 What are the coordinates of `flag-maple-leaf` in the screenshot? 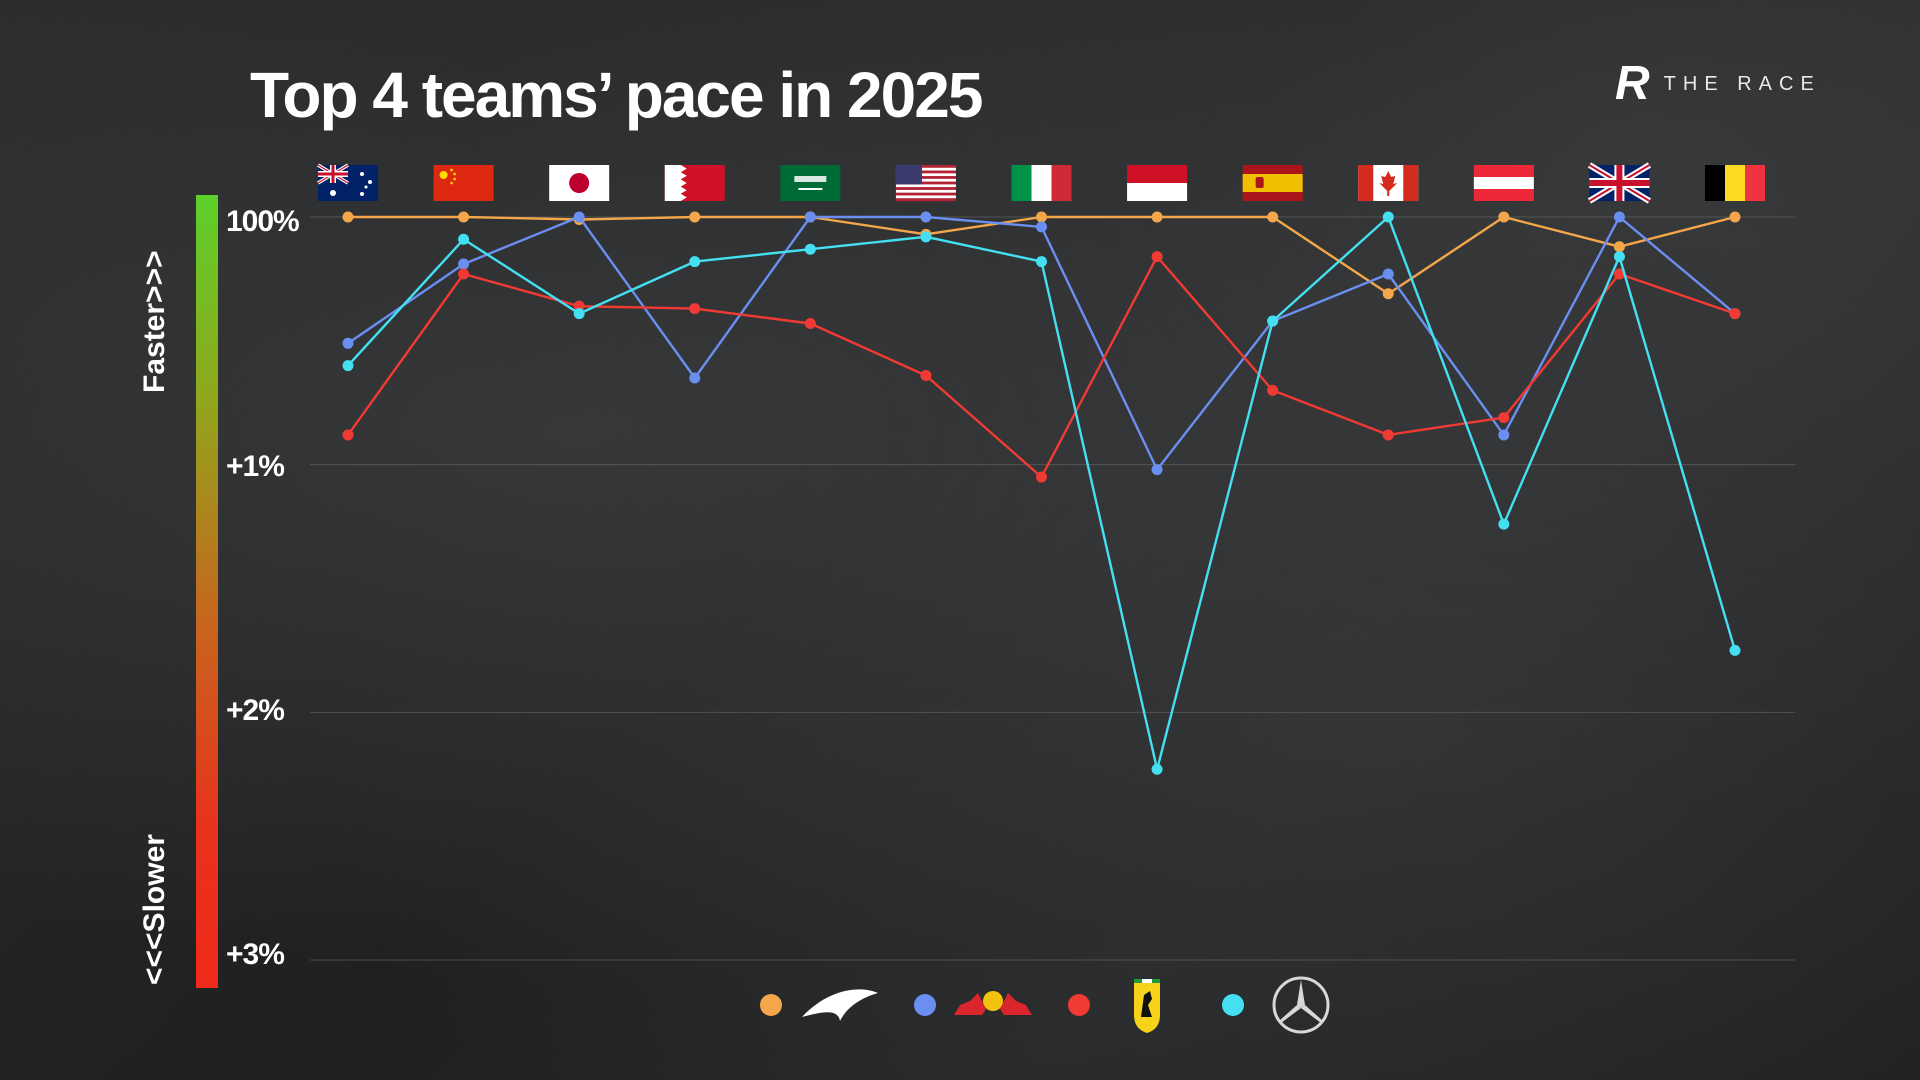 It's located at (1388, 181).